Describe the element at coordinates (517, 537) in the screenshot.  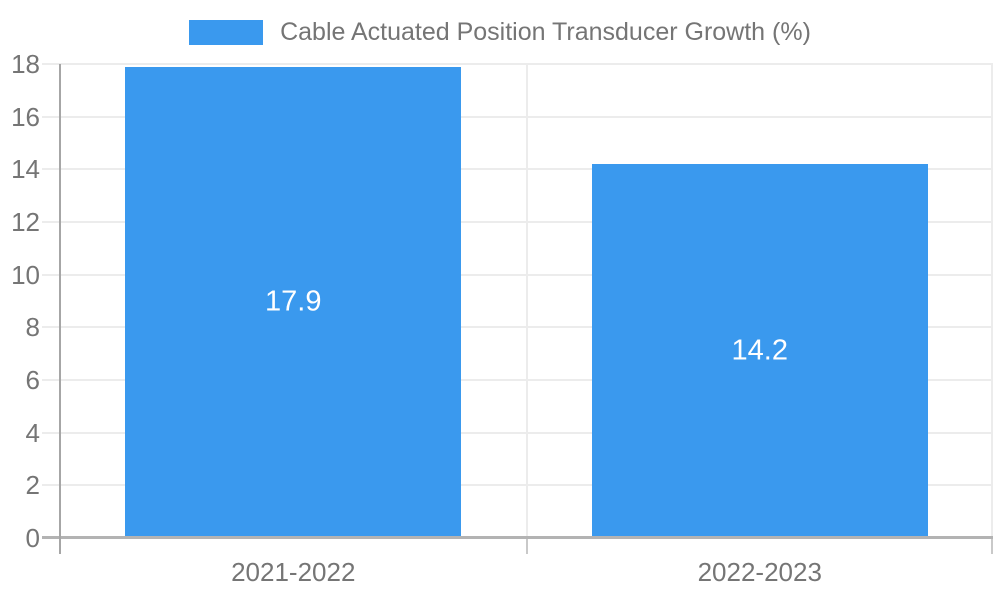
I see `x-axis-line` at that location.